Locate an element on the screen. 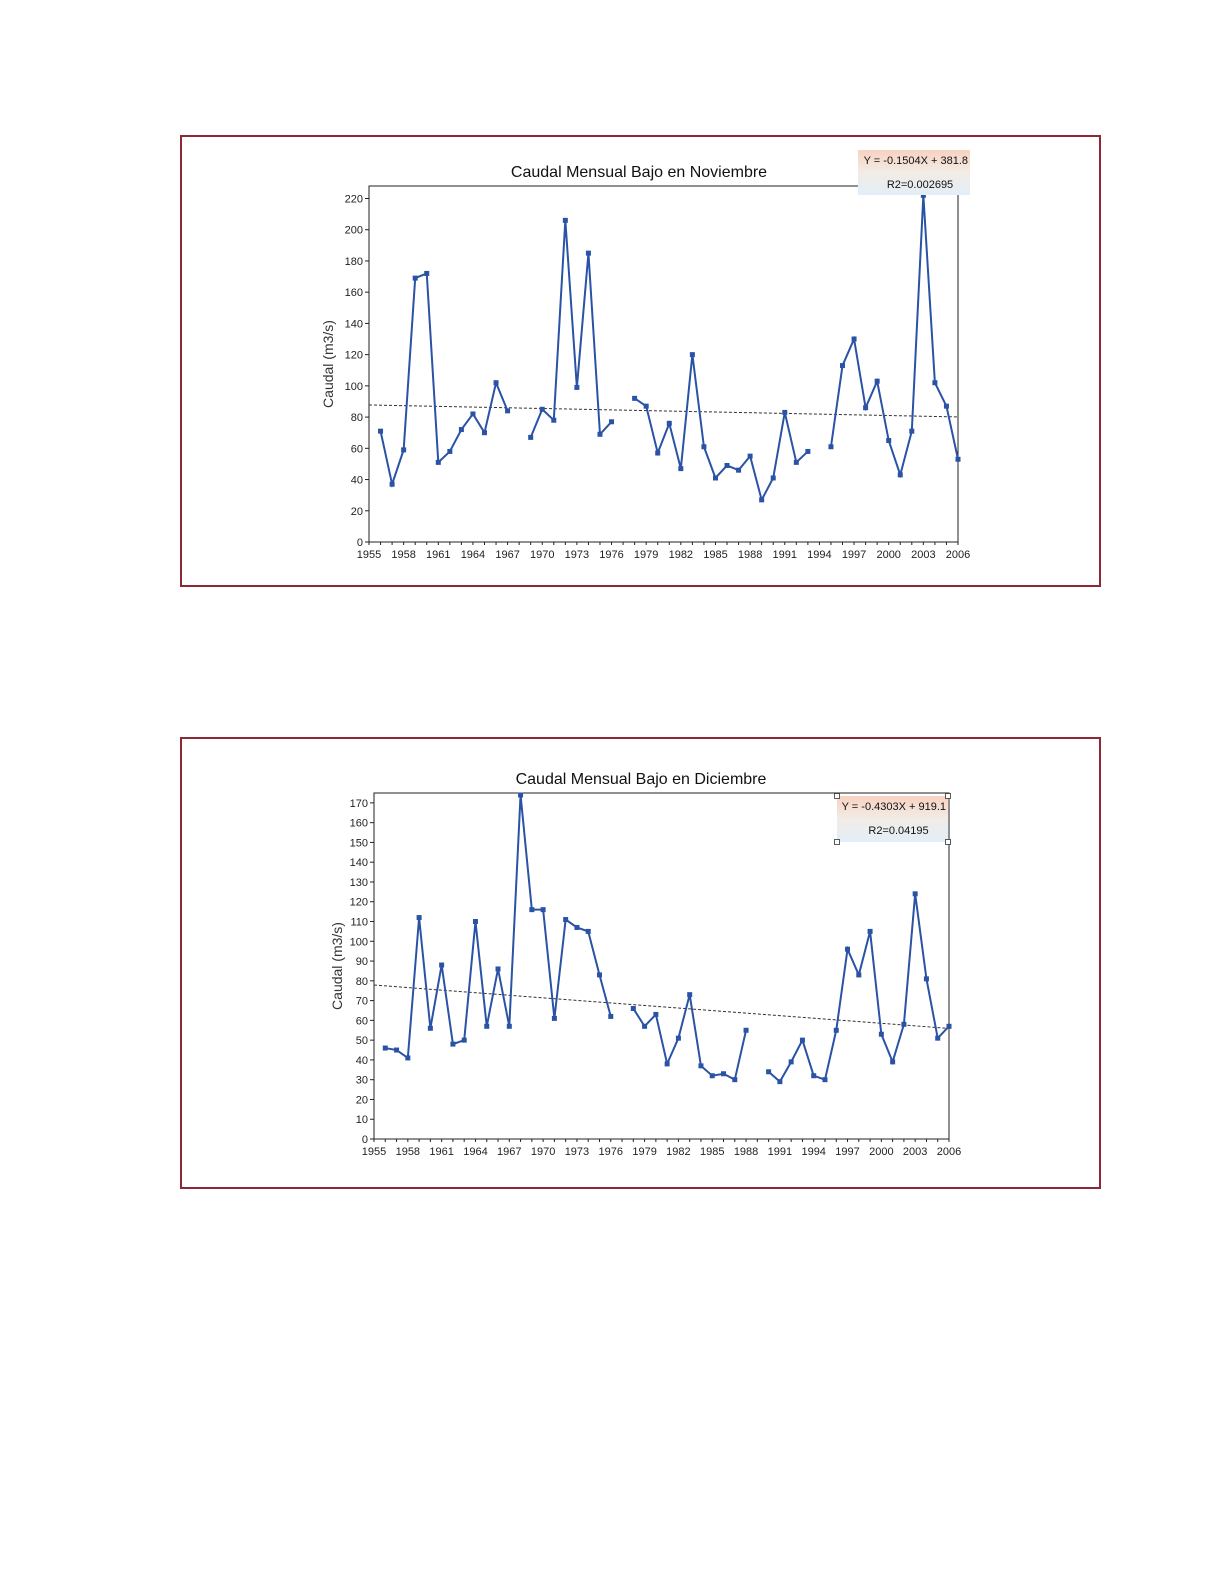 The height and width of the screenshot is (1593, 1230). r-squared-label: R2=0.002695 is located at coordinates (920, 185).